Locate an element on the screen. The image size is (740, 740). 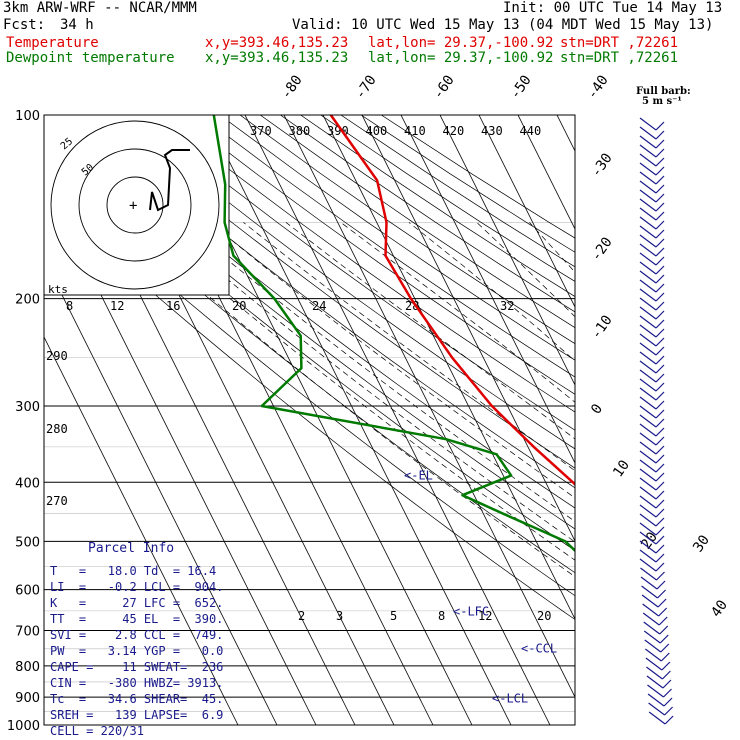
adiabat-label: 280 is located at coordinates (57, 429).